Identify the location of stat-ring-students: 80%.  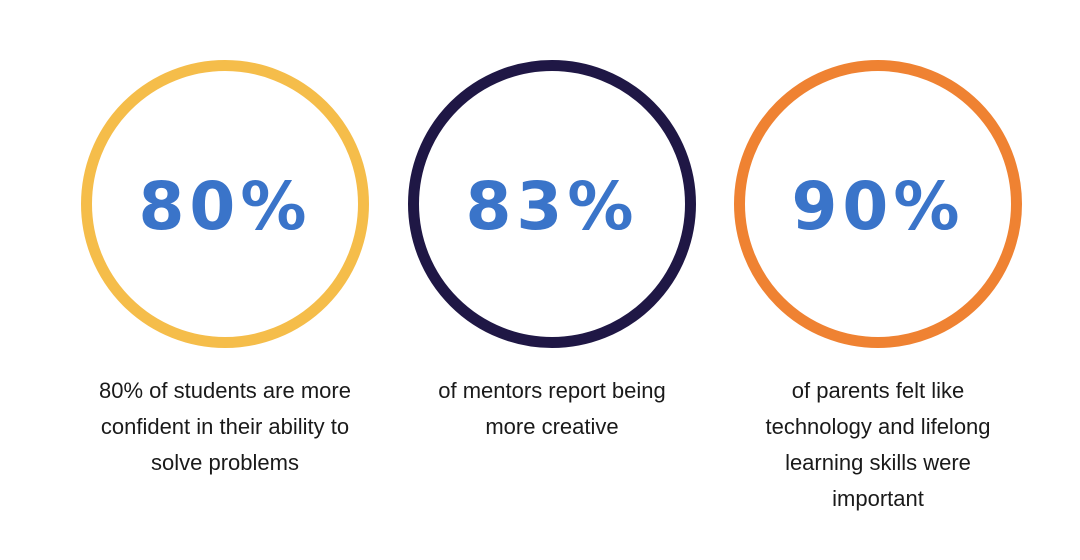
(225, 204).